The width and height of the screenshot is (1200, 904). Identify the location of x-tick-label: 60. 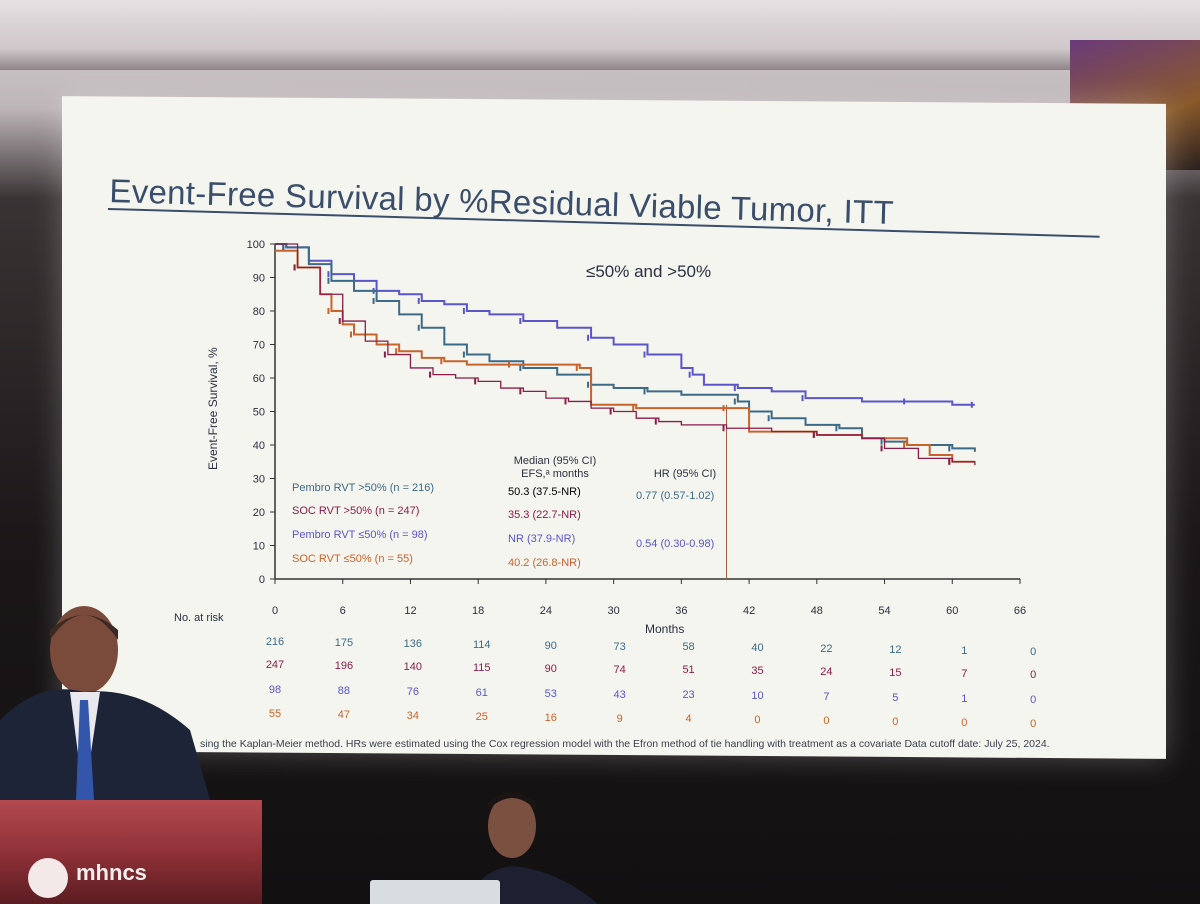
(952, 611).